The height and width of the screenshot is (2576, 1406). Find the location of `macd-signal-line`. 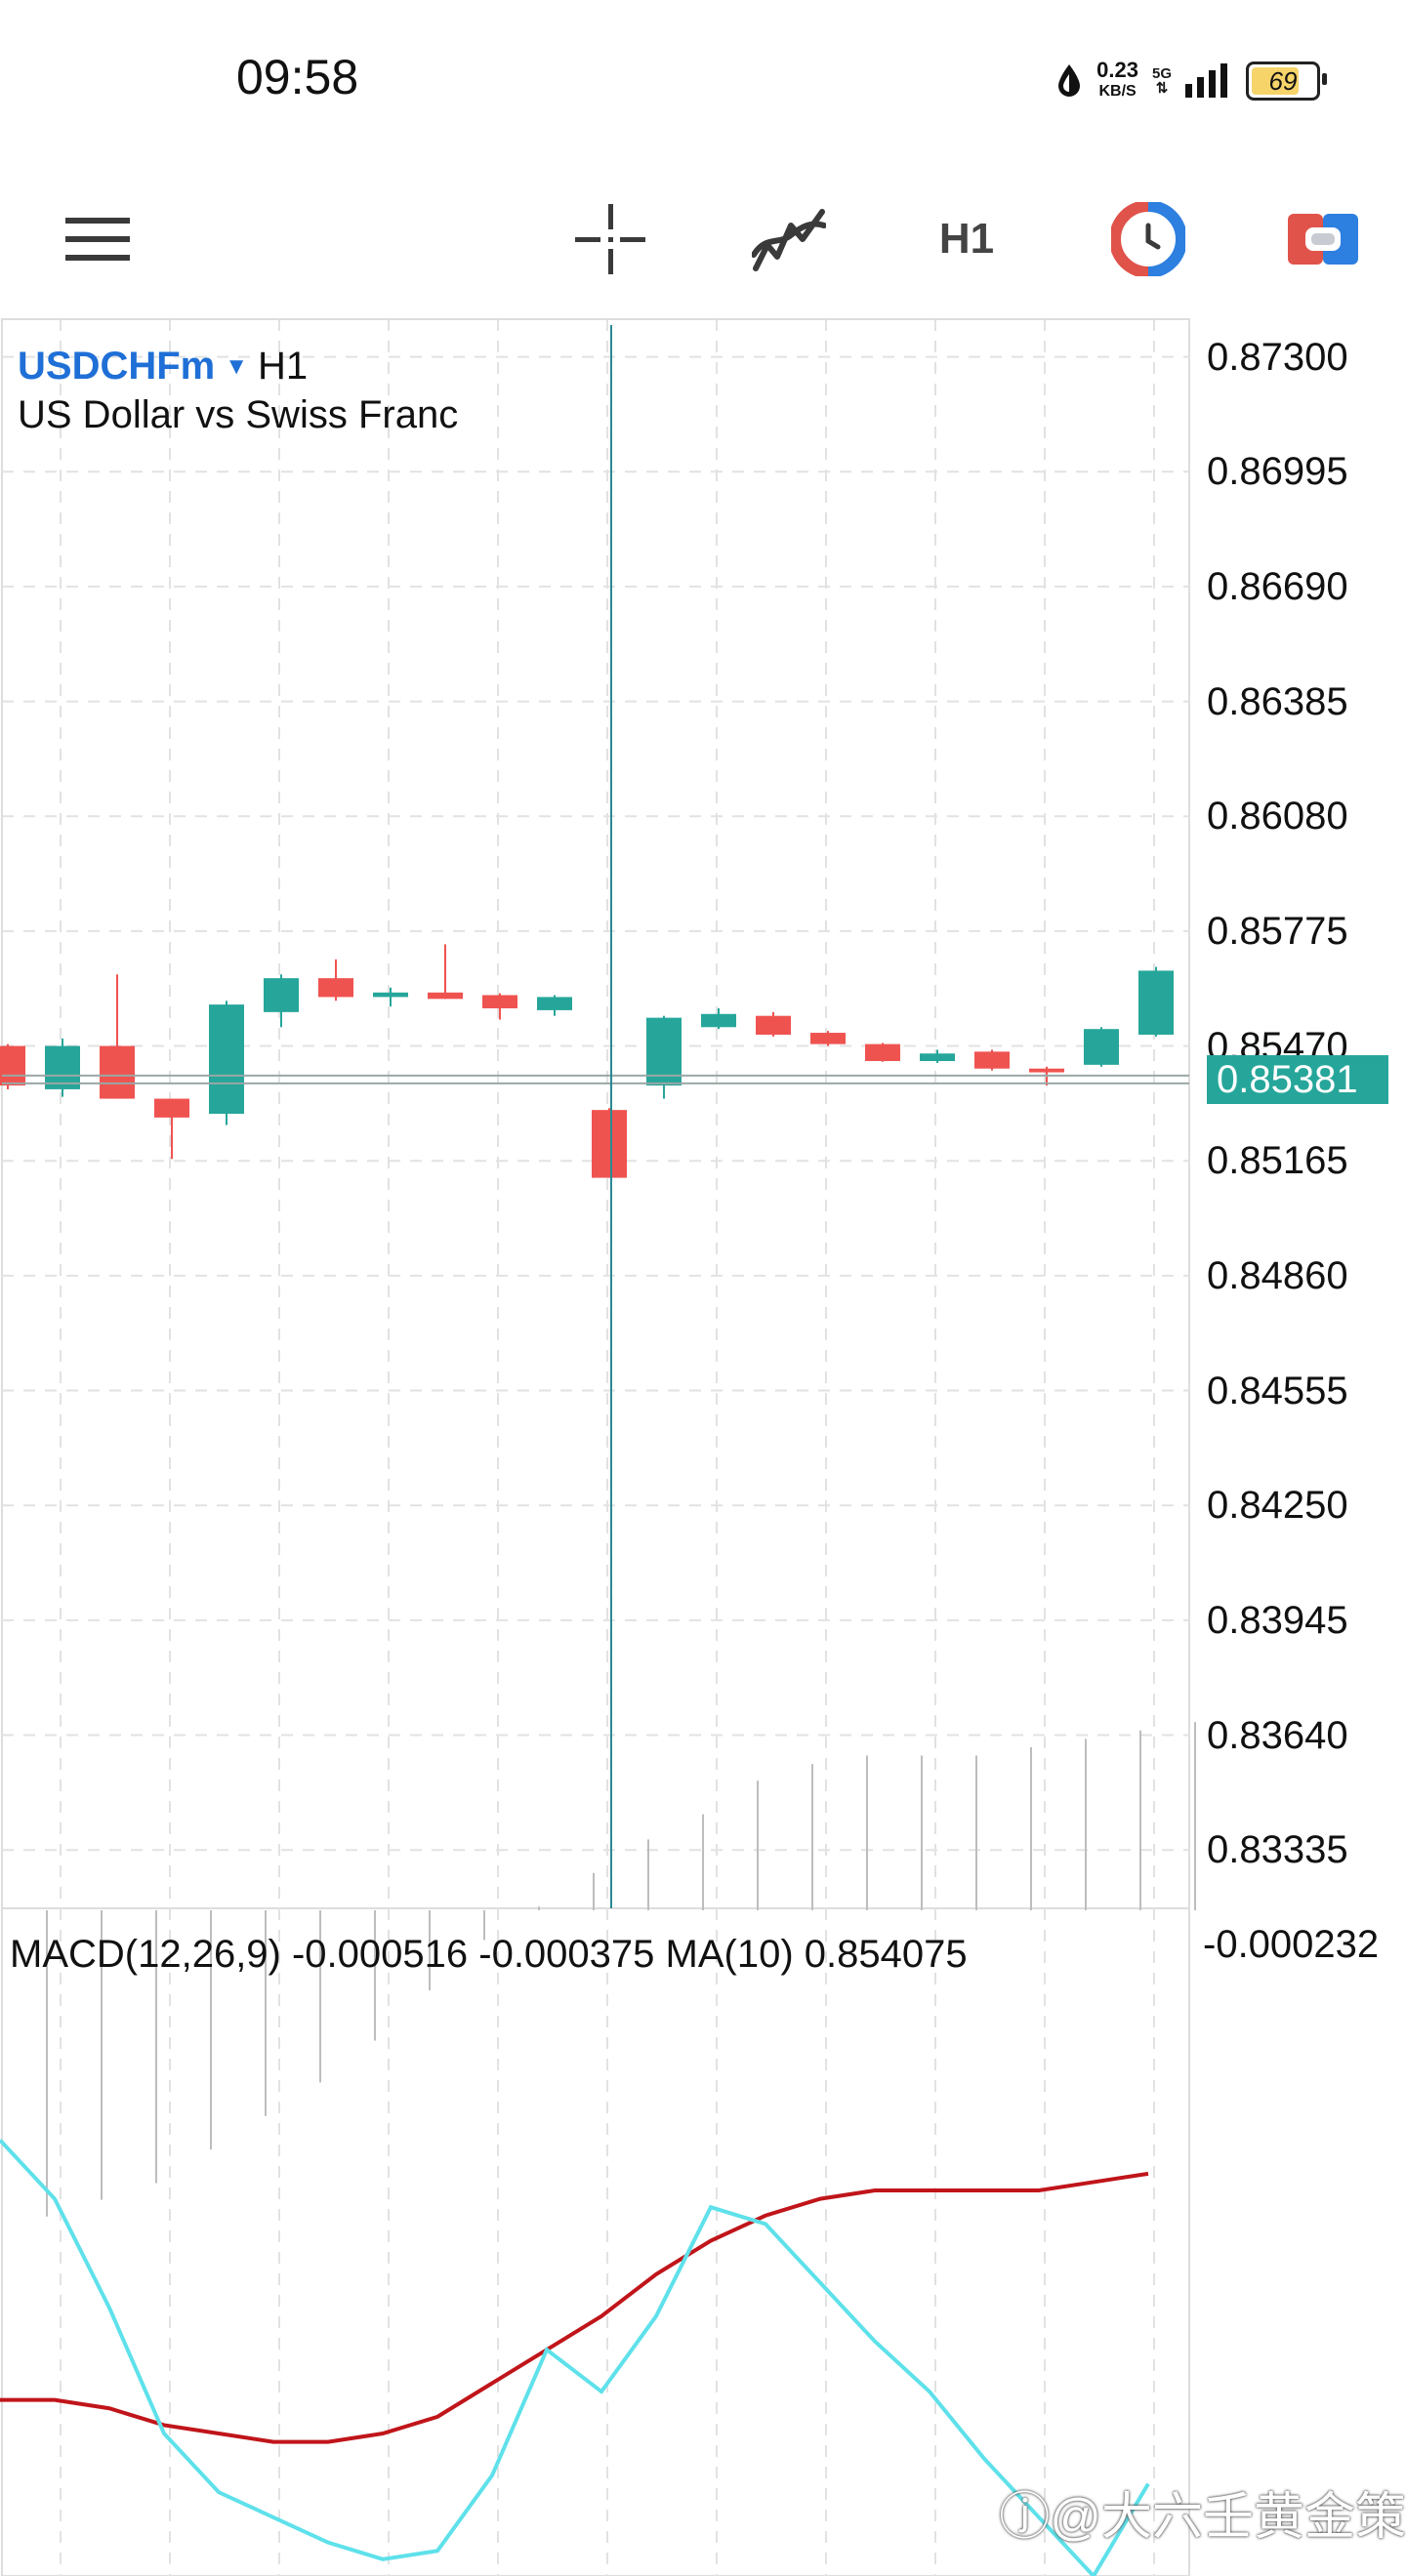

macd-signal-line is located at coordinates (574, 2307).